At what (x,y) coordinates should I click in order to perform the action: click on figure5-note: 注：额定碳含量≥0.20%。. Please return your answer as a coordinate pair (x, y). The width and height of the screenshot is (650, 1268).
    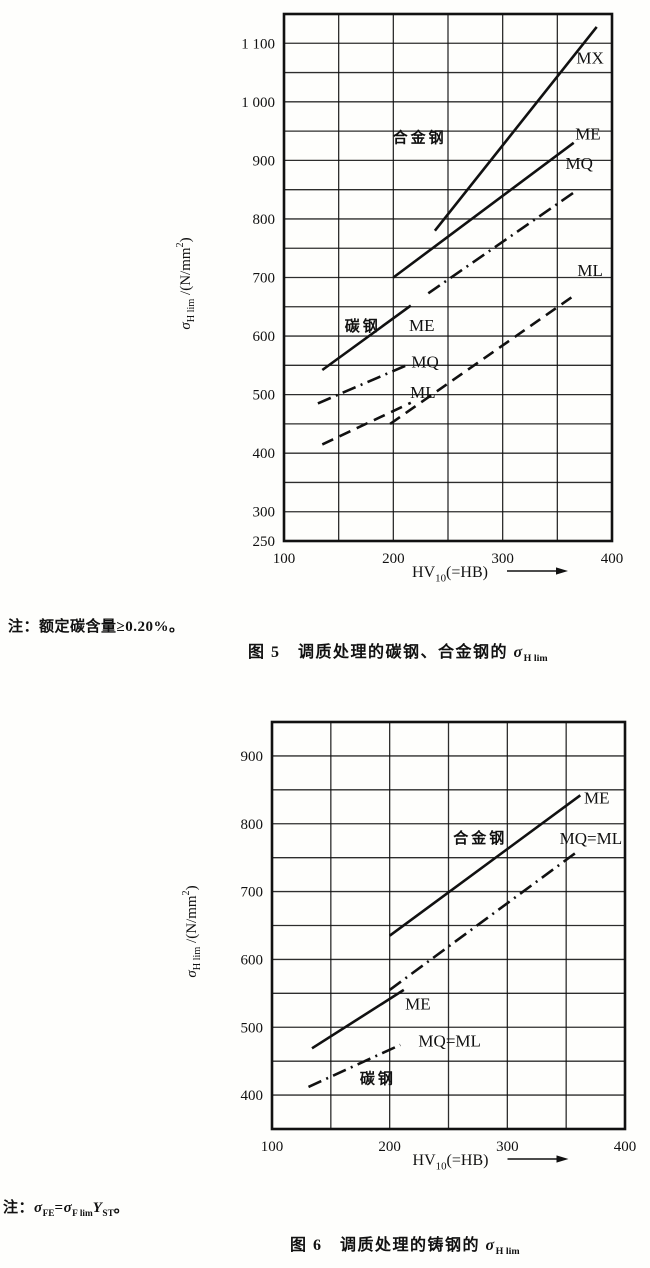
    Looking at the image, I should click on (96, 627).